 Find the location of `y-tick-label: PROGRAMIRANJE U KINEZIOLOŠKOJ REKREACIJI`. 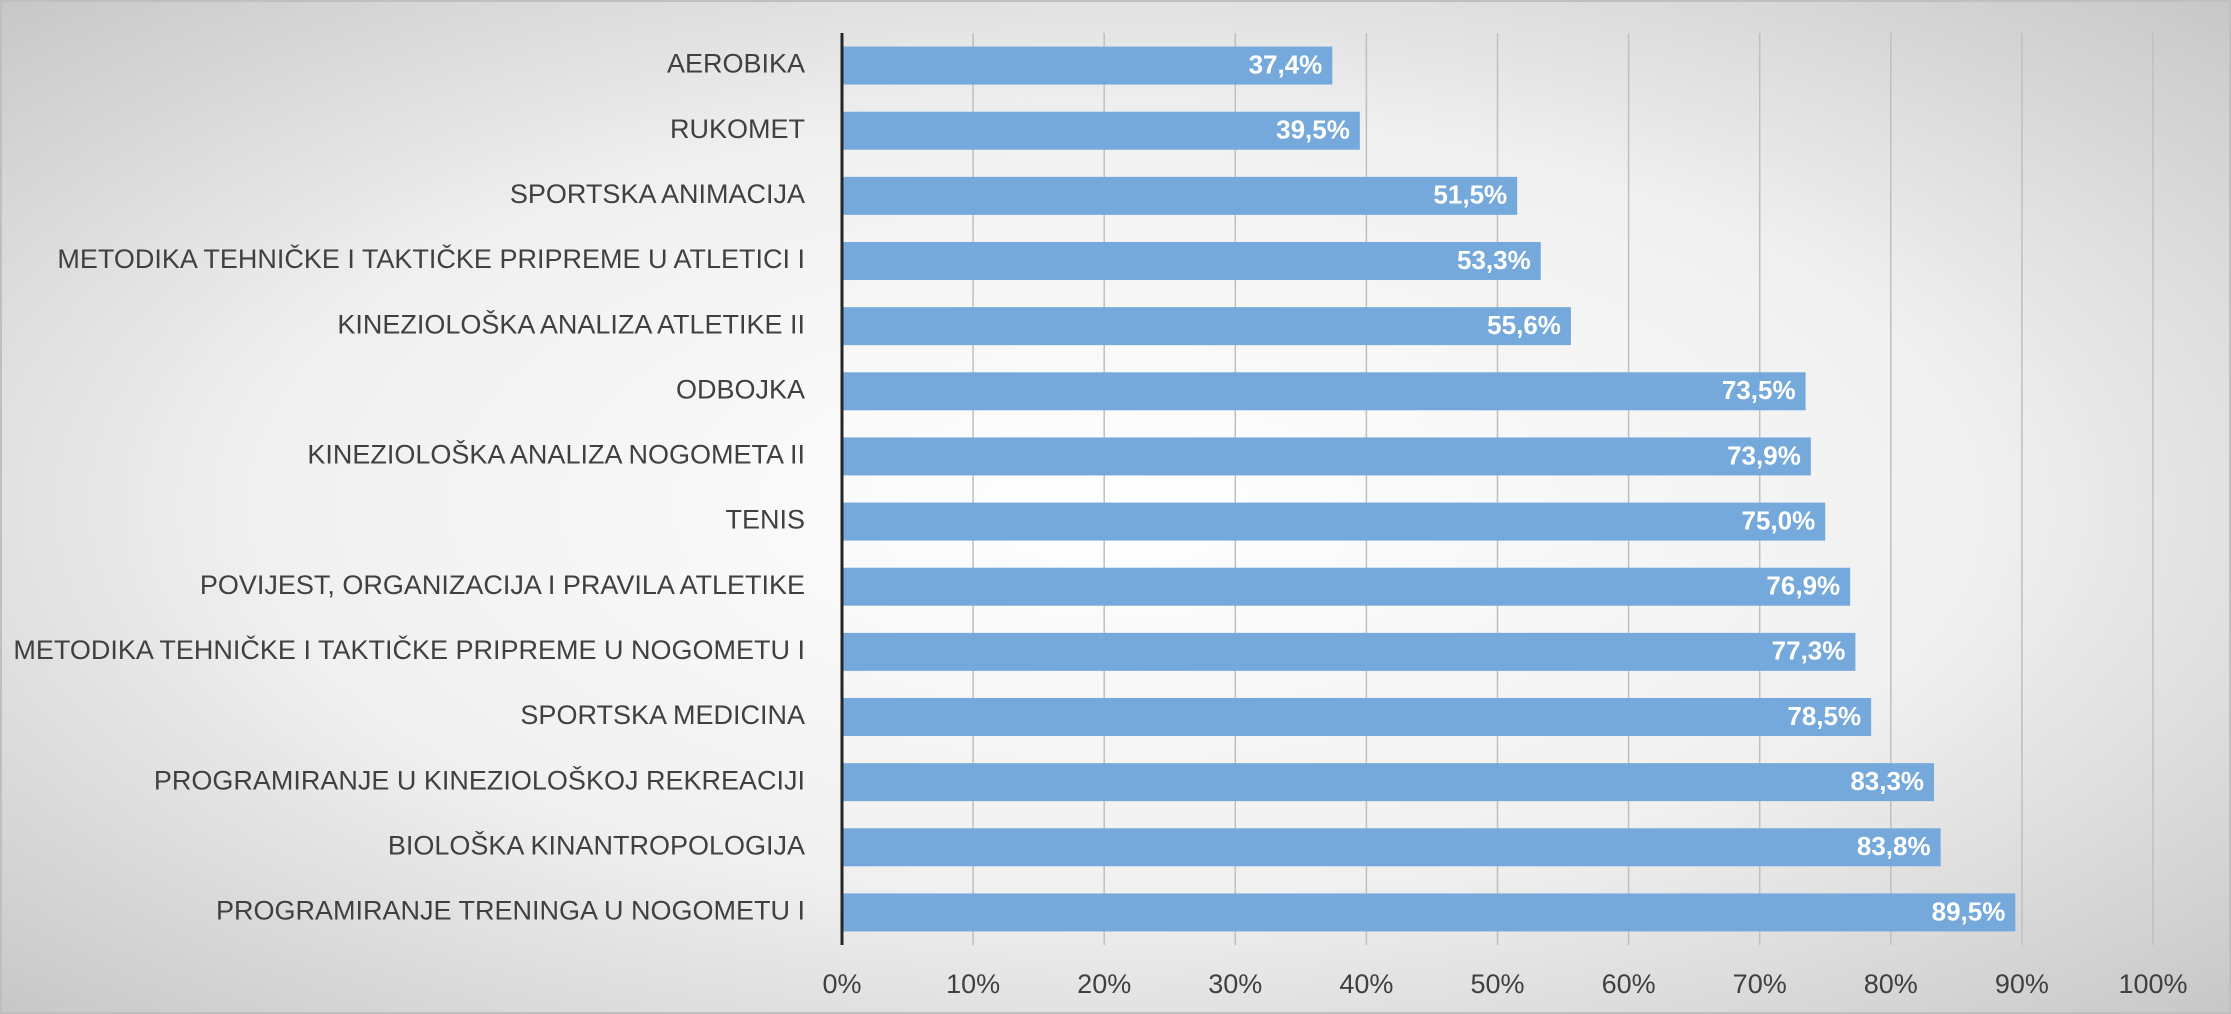

y-tick-label: PROGRAMIRANJE U KINEZIOLOŠKOJ REKREACIJI is located at coordinates (479, 779).